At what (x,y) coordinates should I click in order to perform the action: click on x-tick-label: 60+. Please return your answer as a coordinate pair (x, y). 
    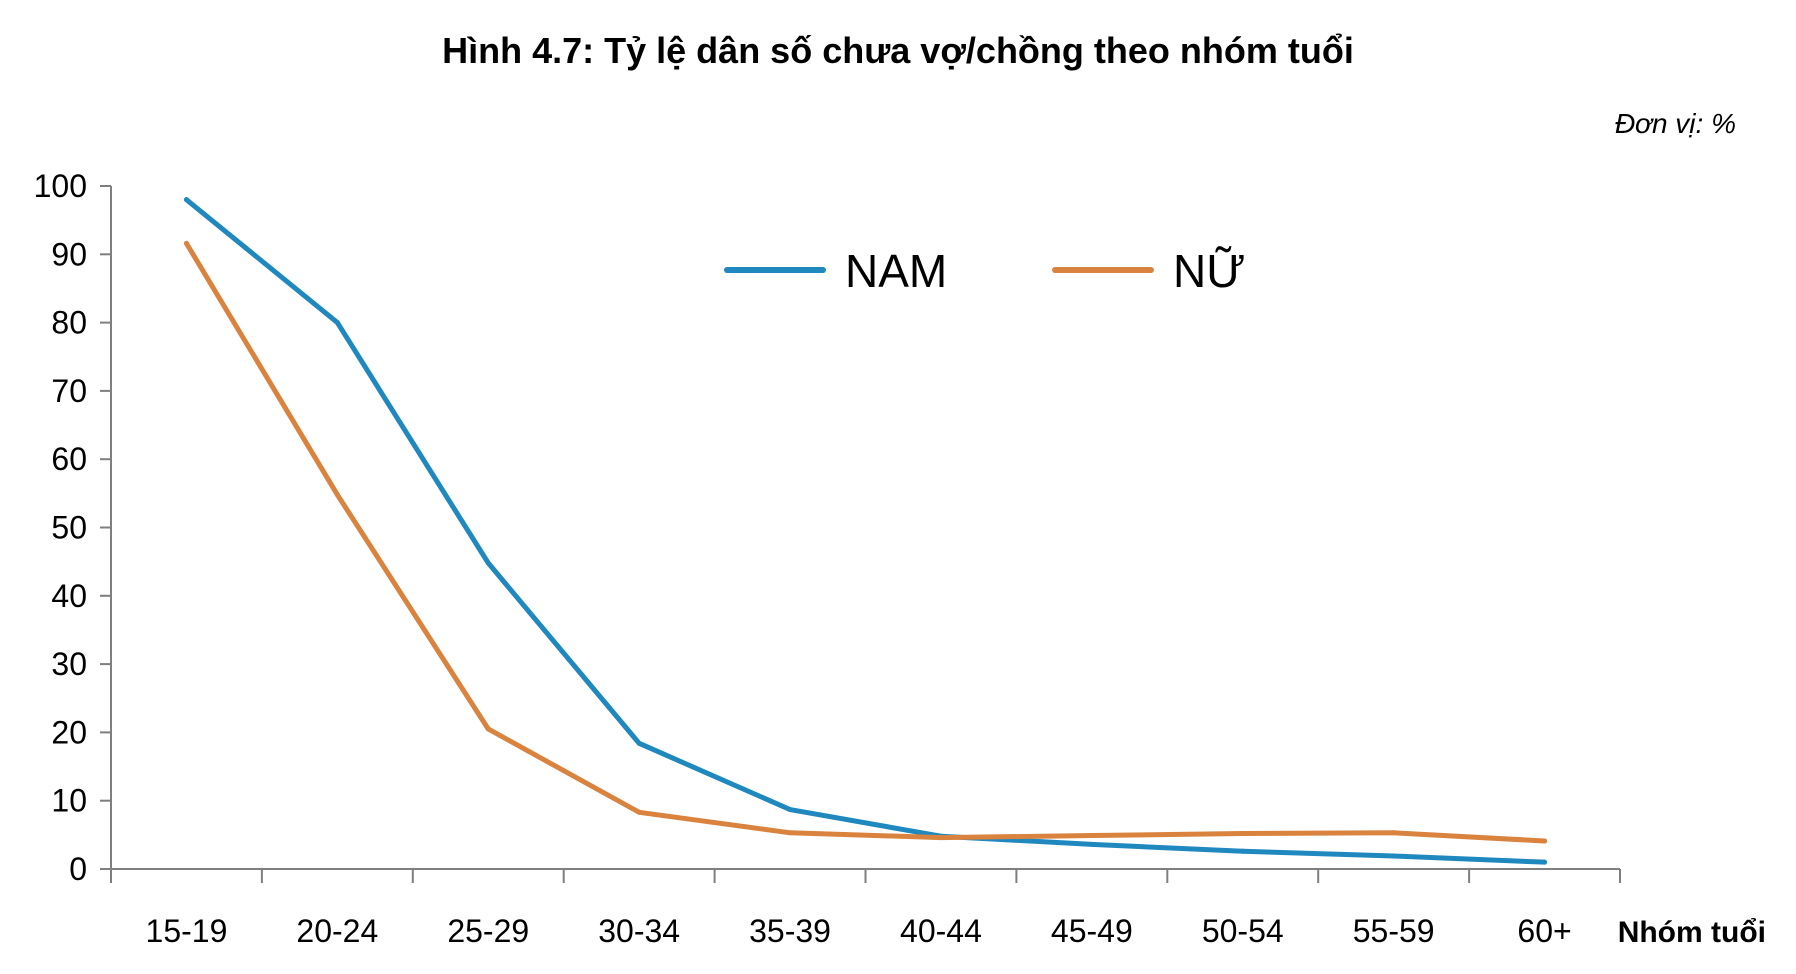
    Looking at the image, I should click on (1544, 931).